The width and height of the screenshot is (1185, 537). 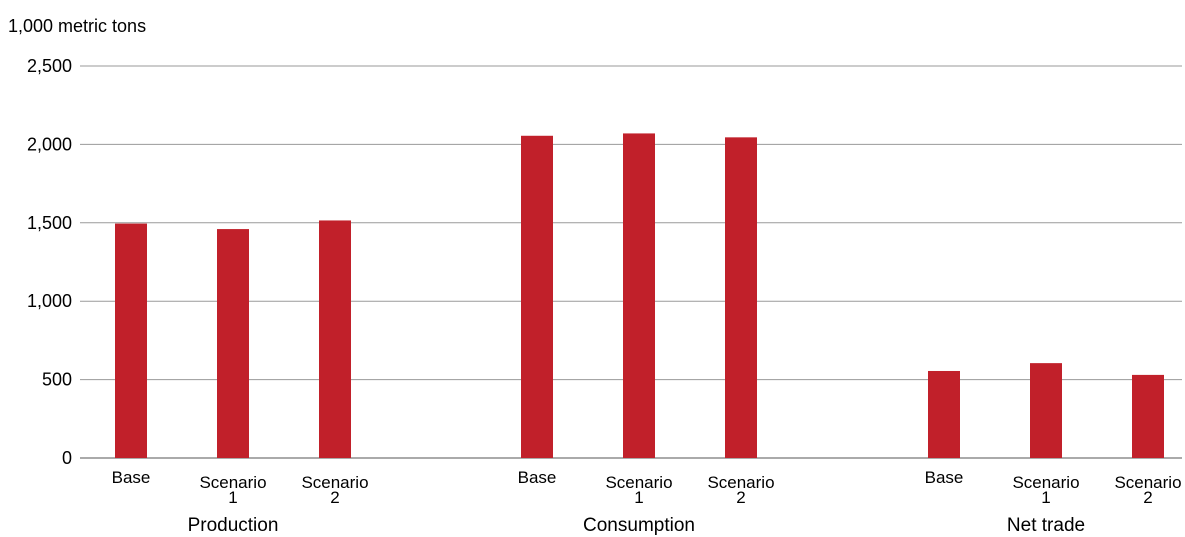 What do you see at coordinates (1046, 525) in the screenshot?
I see `group-label: Net trade` at bounding box center [1046, 525].